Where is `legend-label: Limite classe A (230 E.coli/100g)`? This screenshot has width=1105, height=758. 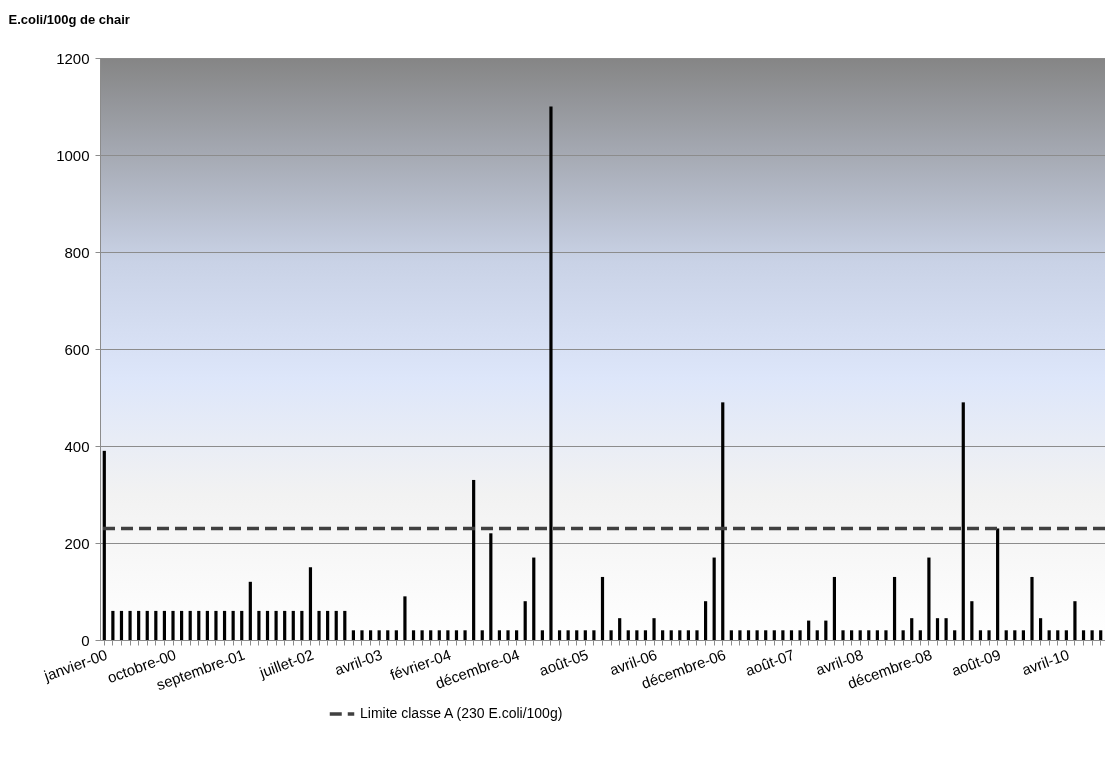 legend-label: Limite classe A (230 E.coli/100g) is located at coordinates (461, 713).